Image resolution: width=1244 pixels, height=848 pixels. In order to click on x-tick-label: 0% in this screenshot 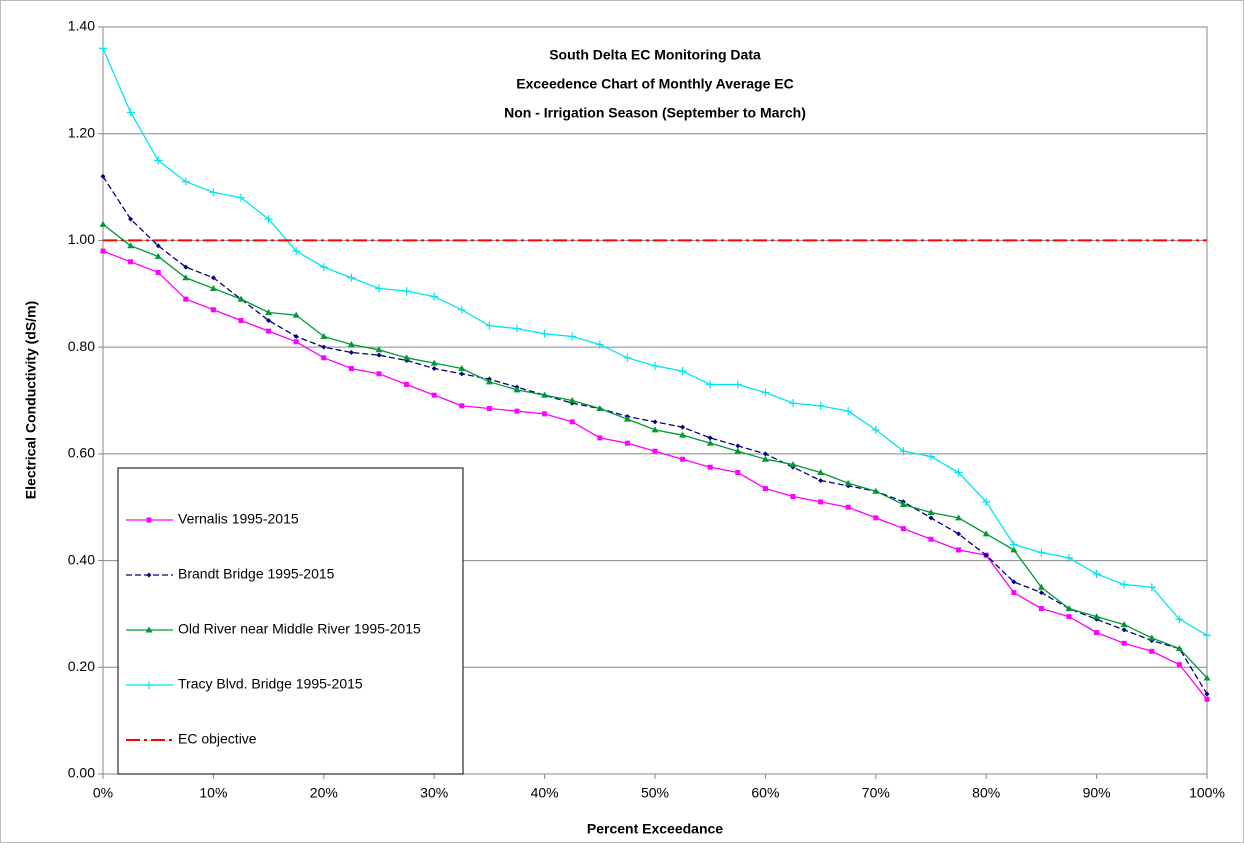, I will do `click(103, 793)`.